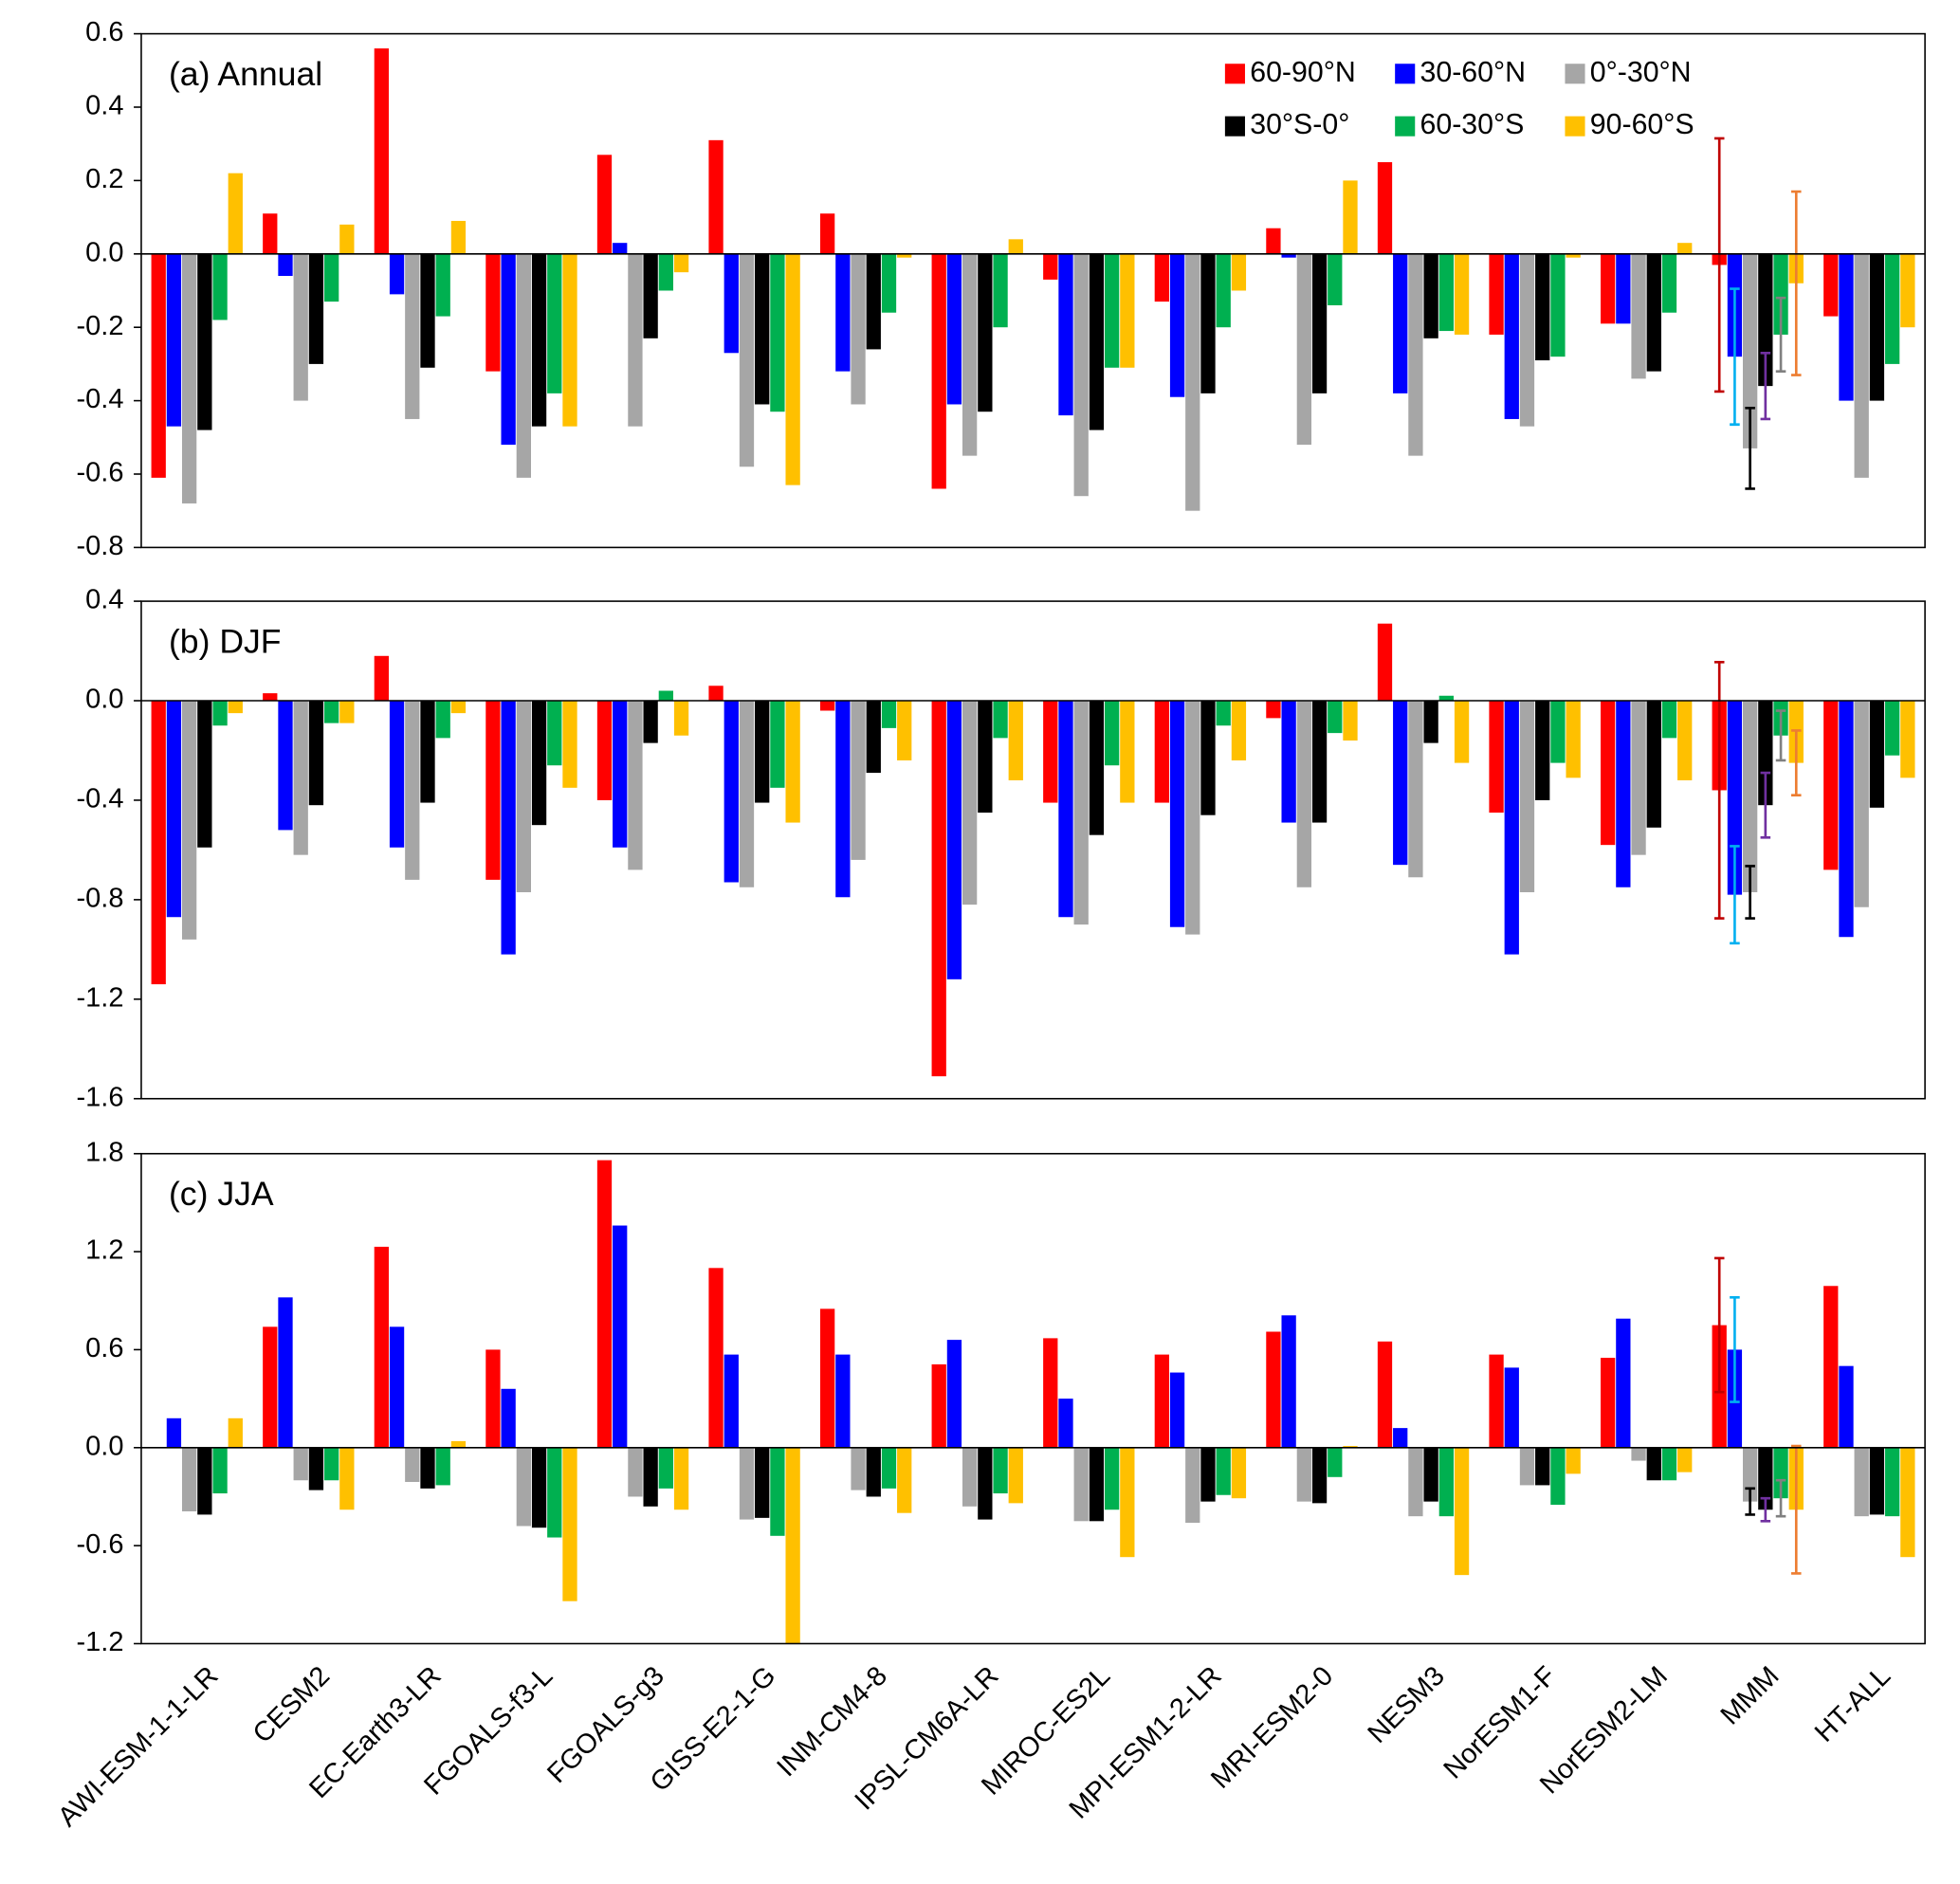  I want to click on y-tick-label: -1.6, so click(100, 1097).